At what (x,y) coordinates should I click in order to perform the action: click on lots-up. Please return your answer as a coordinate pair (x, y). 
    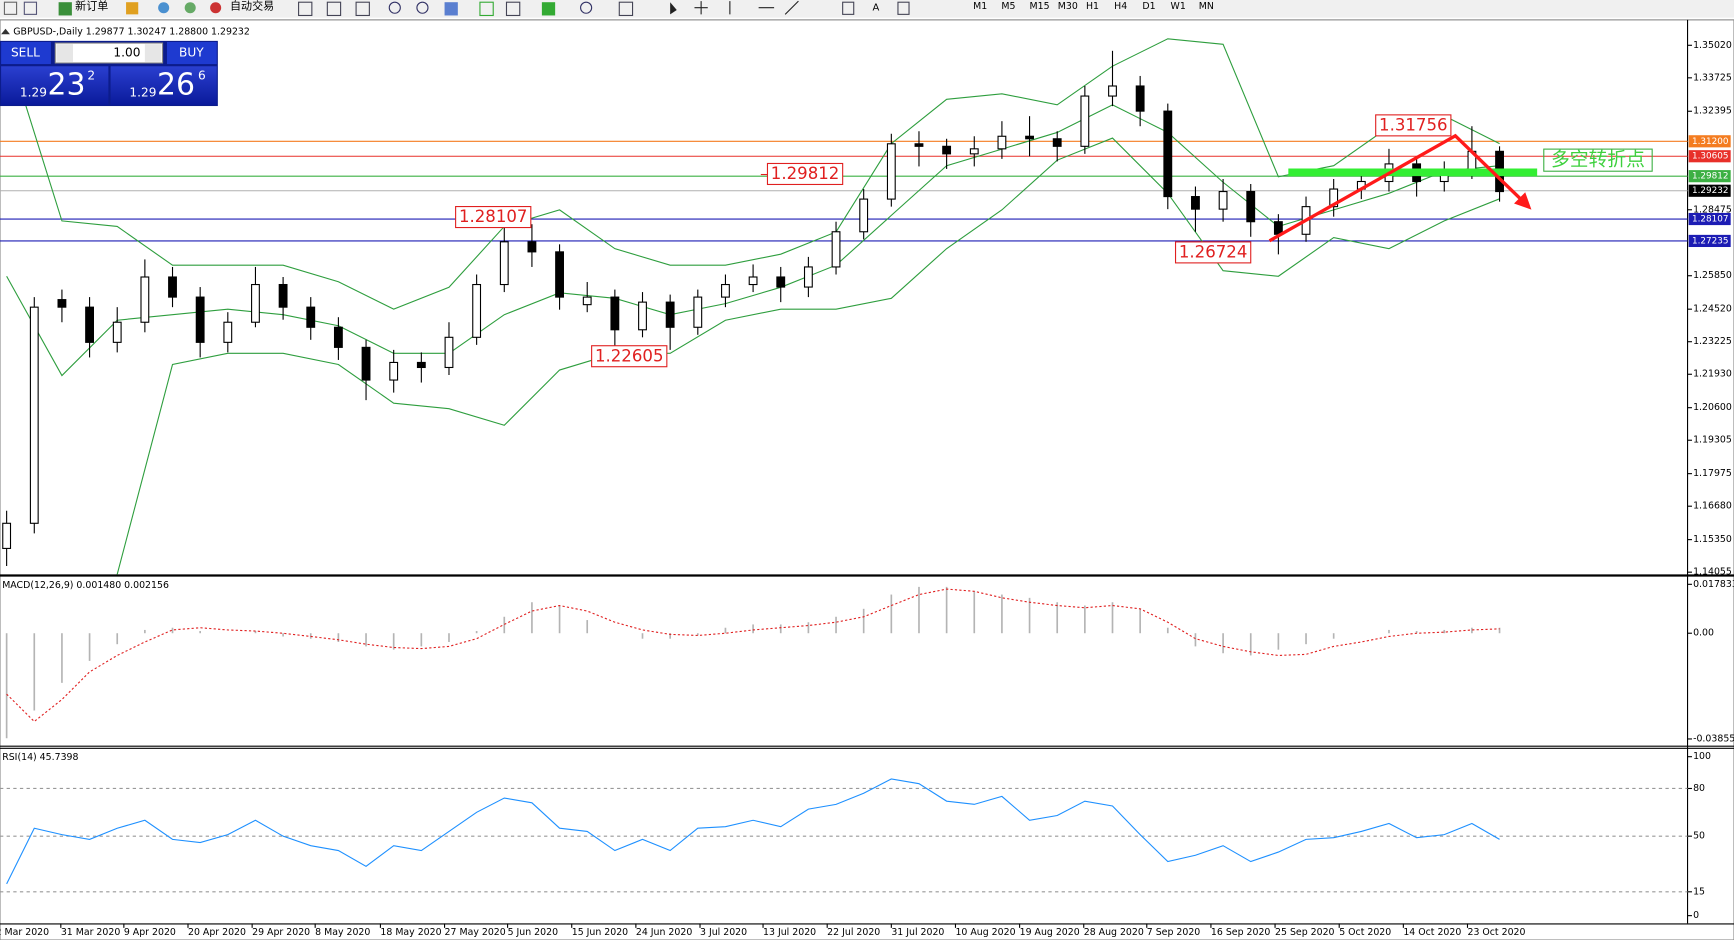
    Looking at the image, I should click on (153, 53).